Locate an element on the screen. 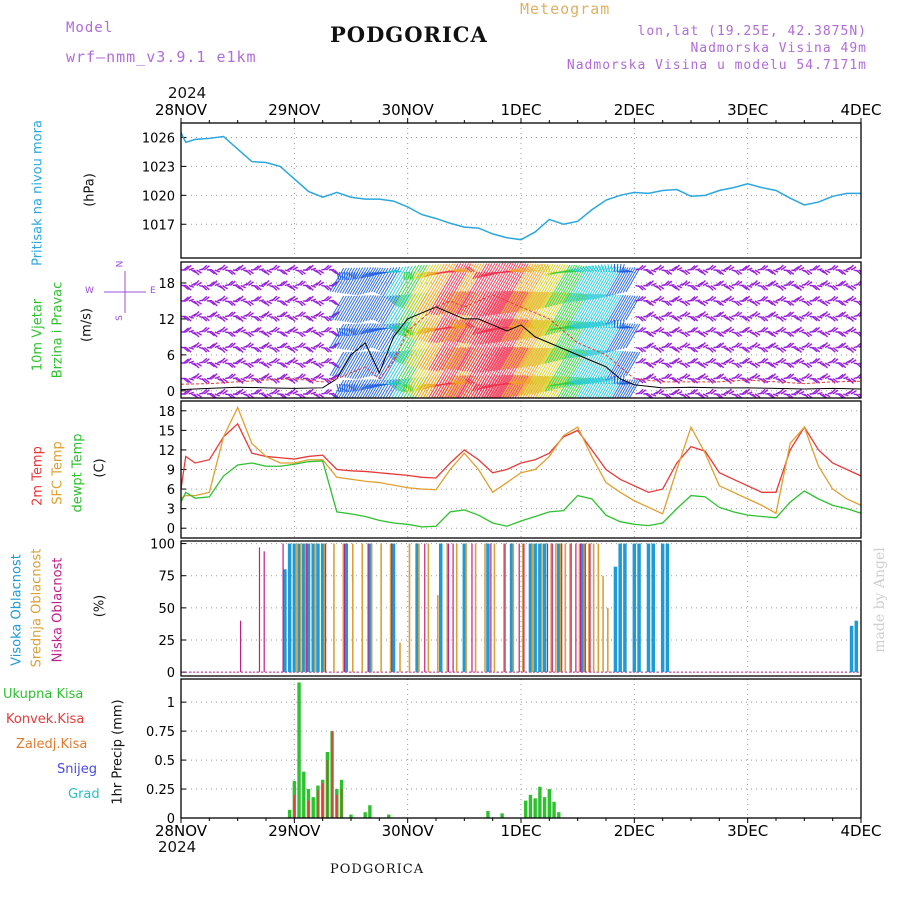 This screenshot has width=900, height=900. y-tick-label: 1020 is located at coordinates (158, 196).